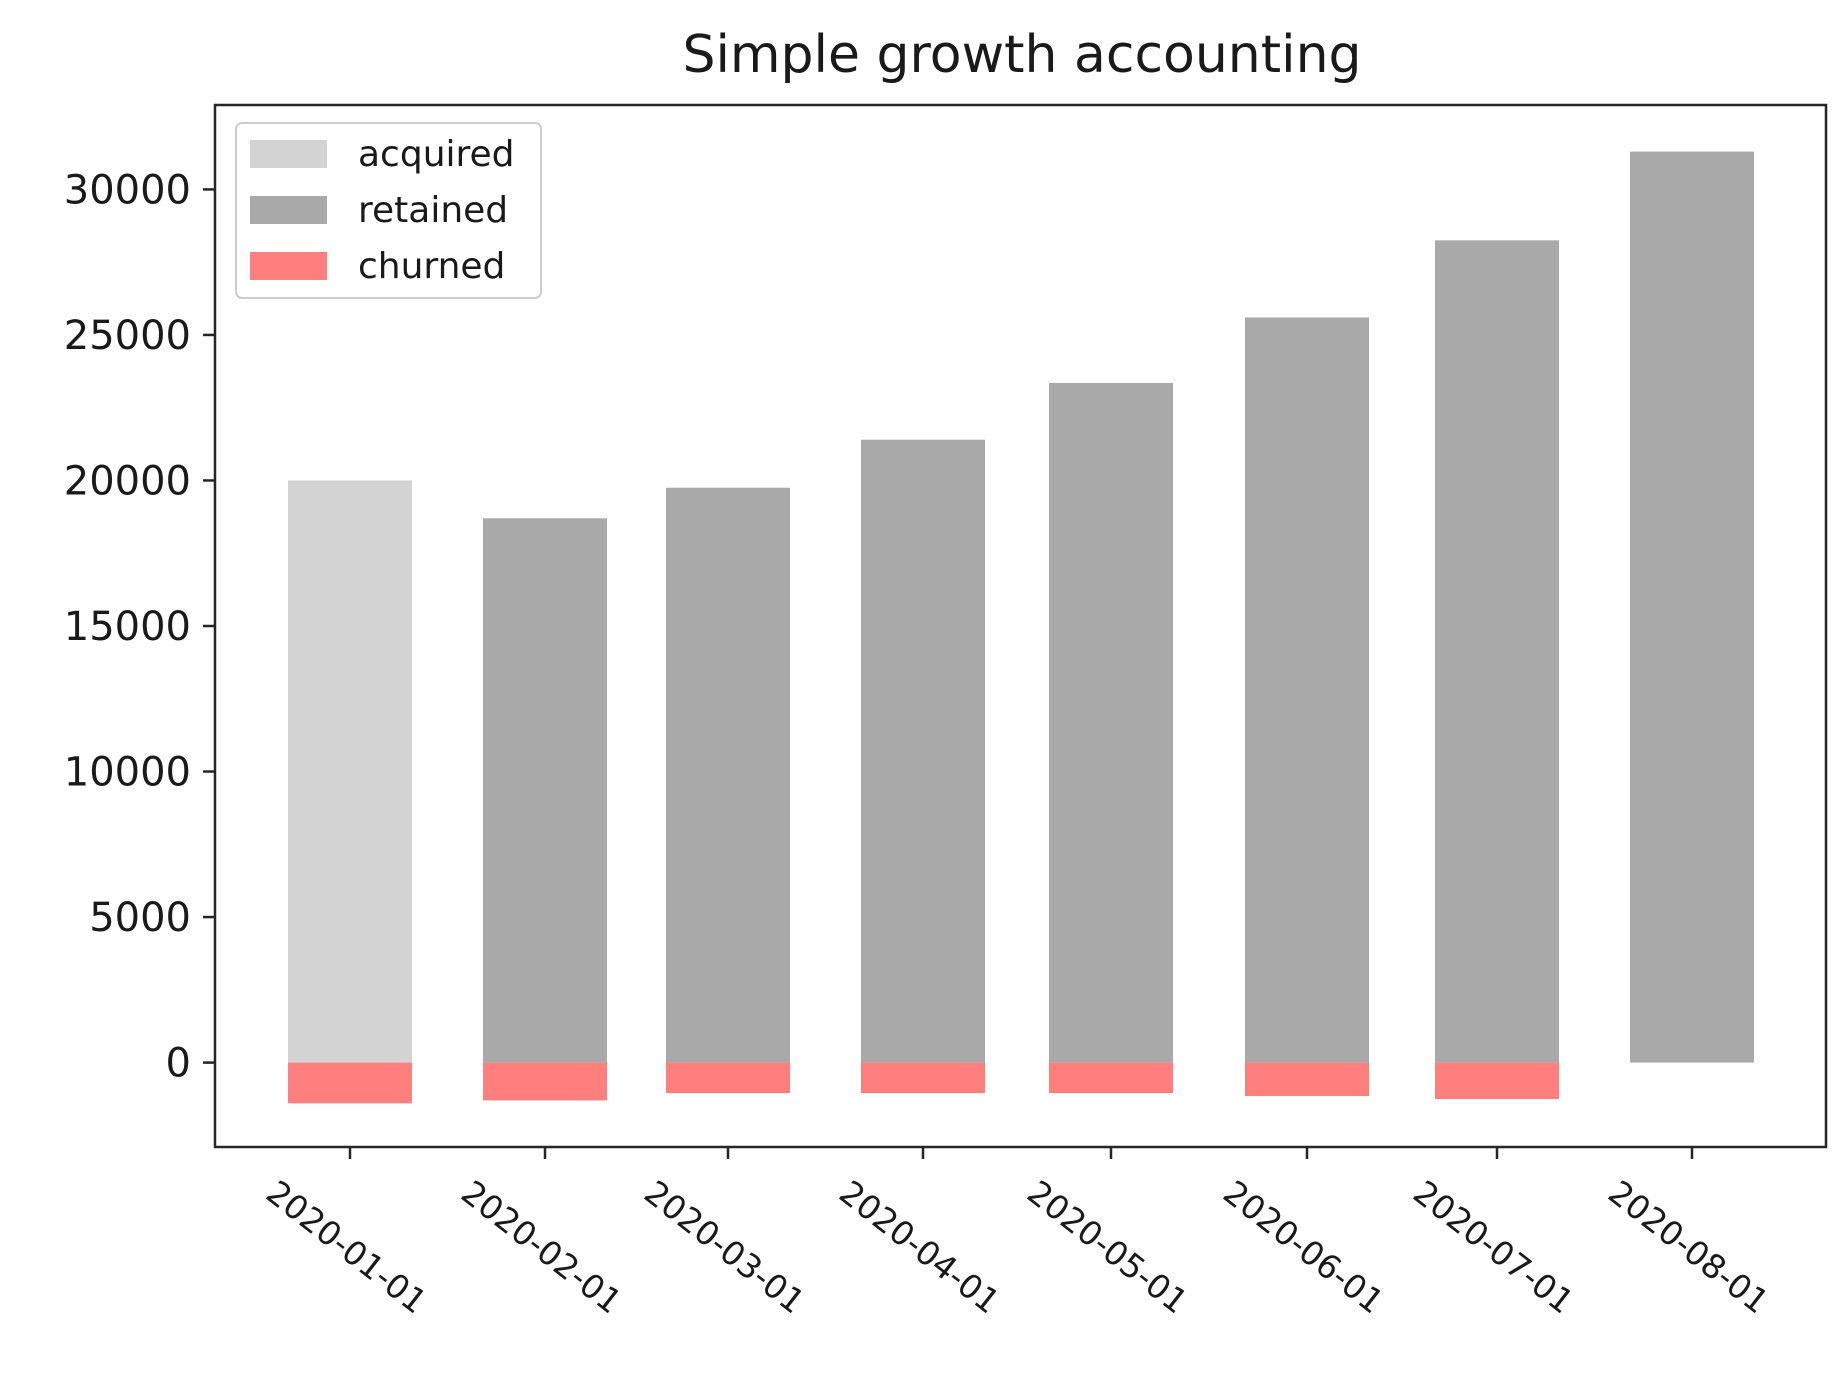 This screenshot has height=1384, width=1848. I want to click on legend: acquired retained churned, so click(388, 210).